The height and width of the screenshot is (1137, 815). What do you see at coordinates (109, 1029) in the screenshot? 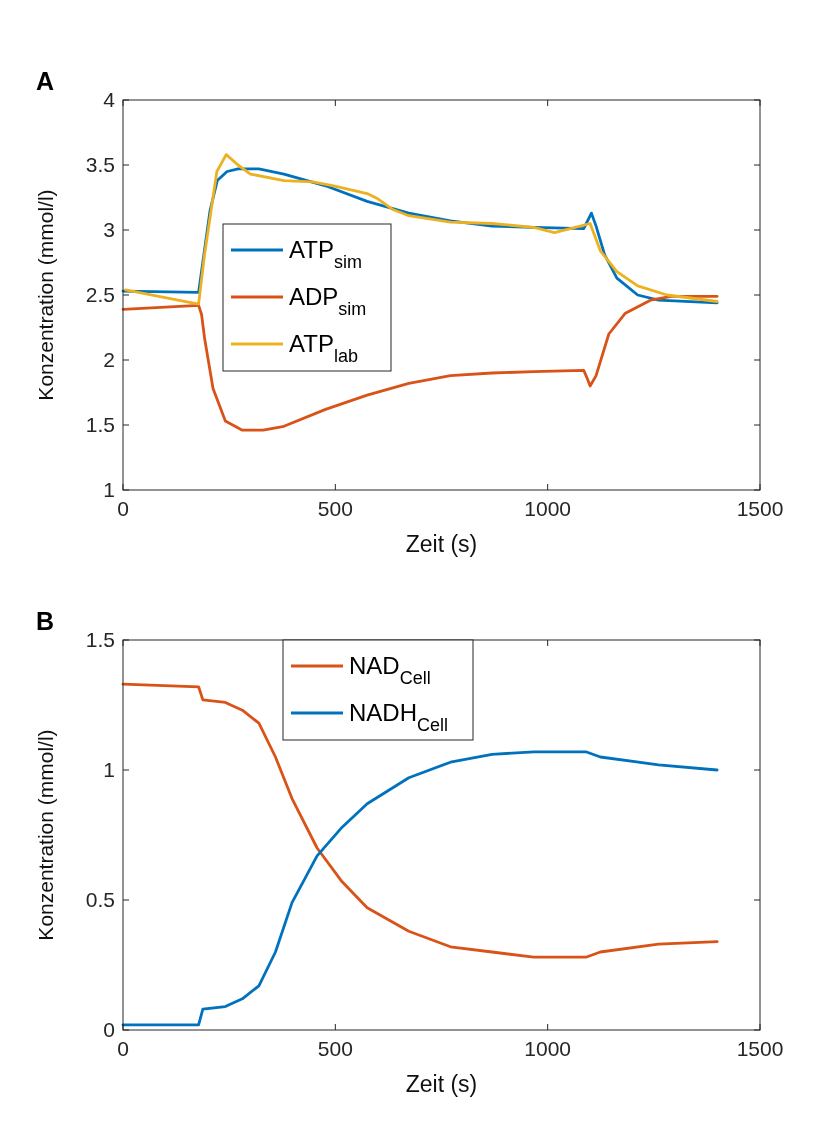
I see `y-tick-label: 0` at bounding box center [109, 1029].